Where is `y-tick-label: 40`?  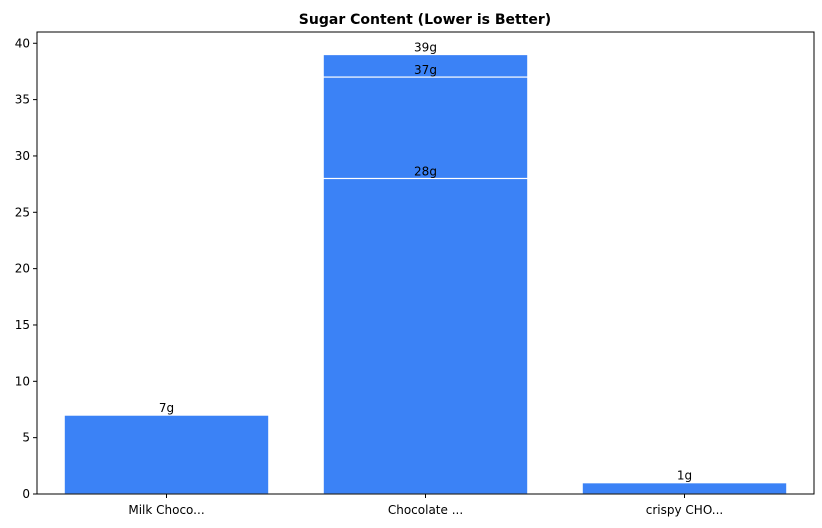
y-tick-label: 40 is located at coordinates (22, 43).